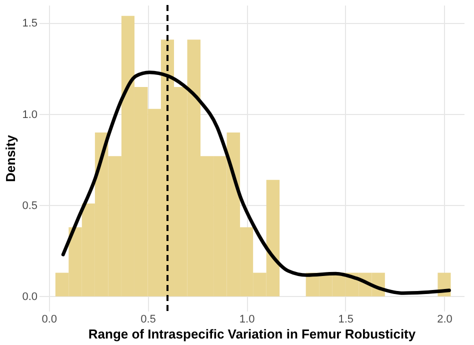  Describe the element at coordinates (252, 334) in the screenshot. I see `x-axis-title: Range of Intraspecific Variation in Femur Robusticity` at that location.